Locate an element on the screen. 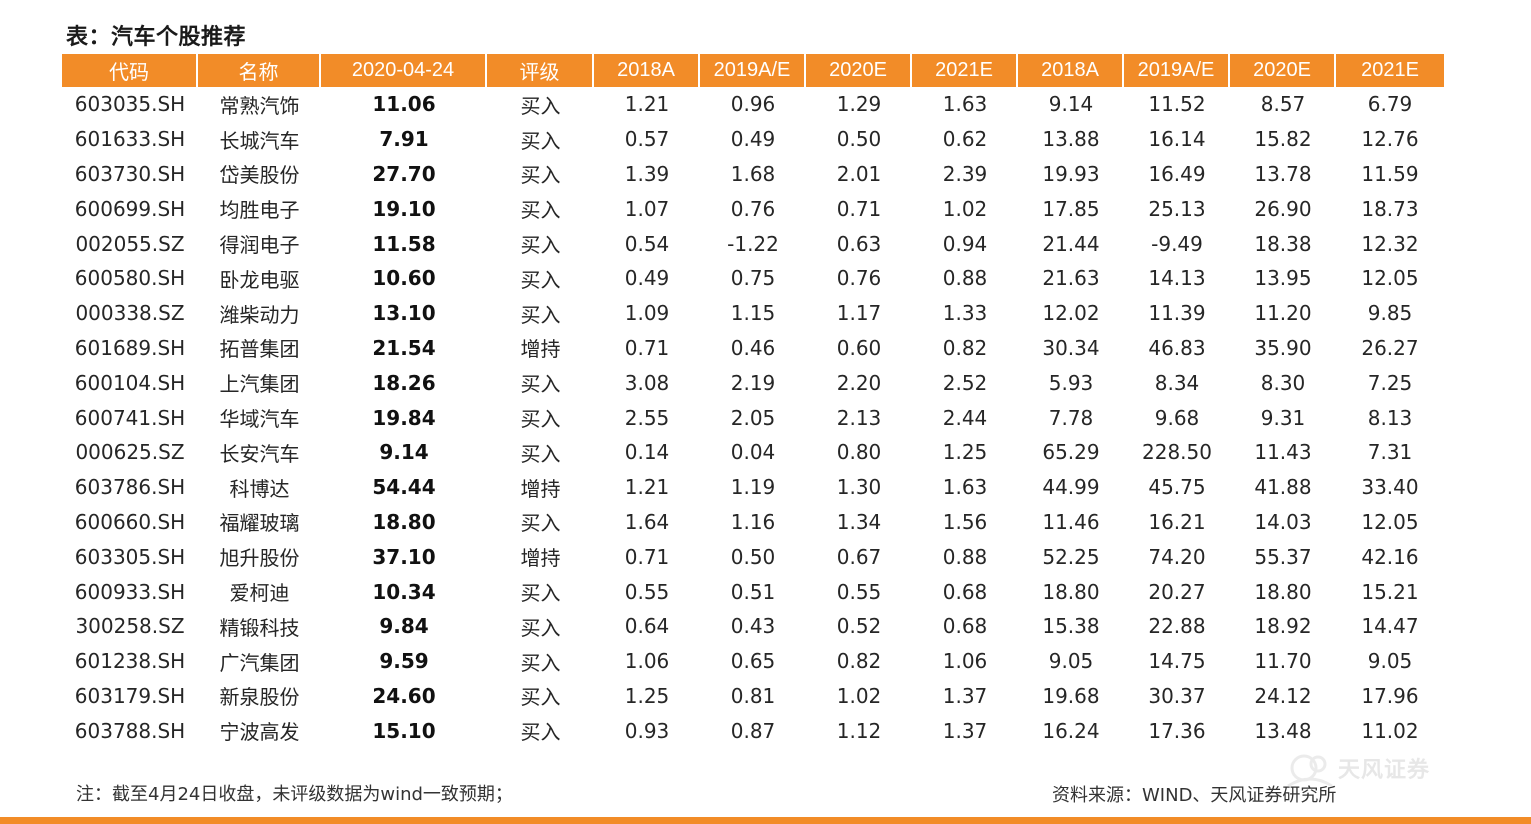 The image size is (1531, 824). table-cell: 科博达 is located at coordinates (259, 488).